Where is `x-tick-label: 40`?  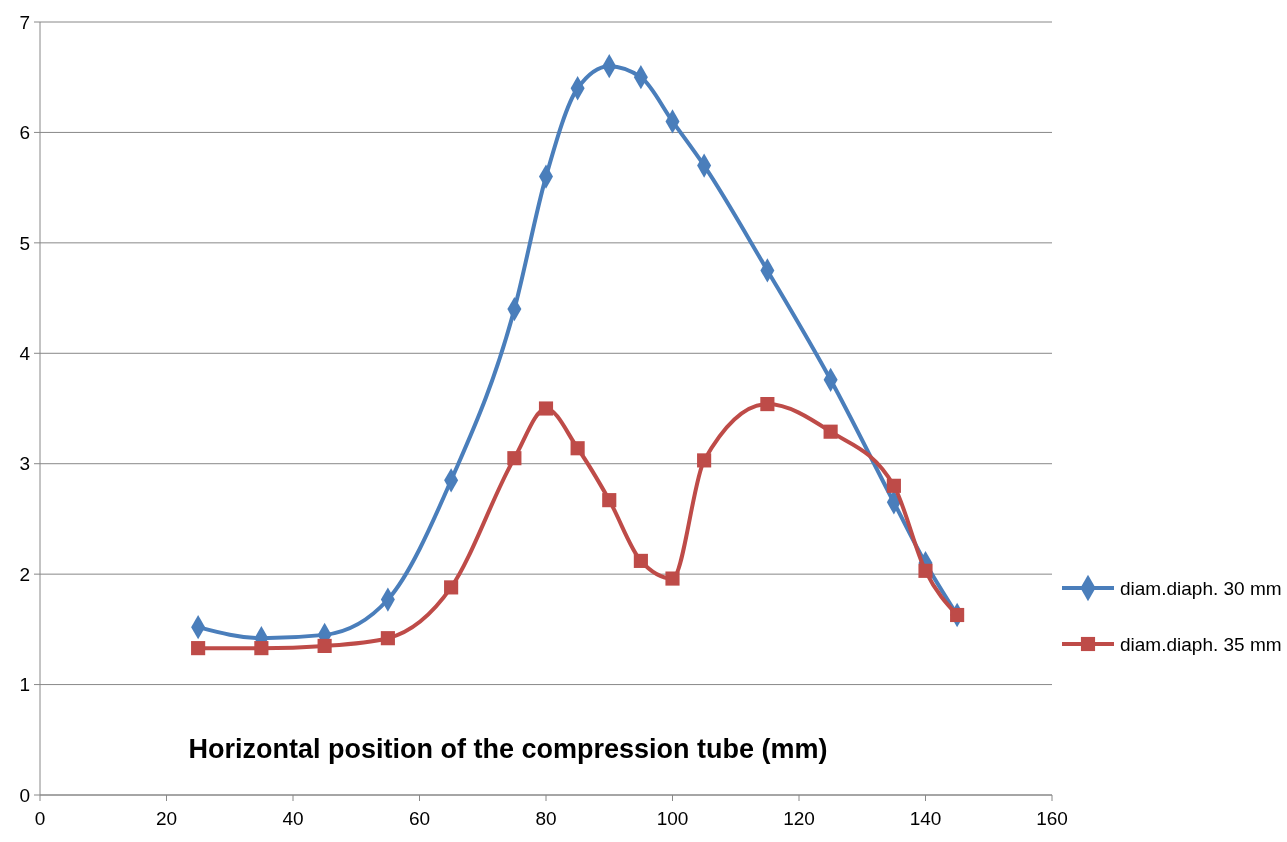 x-tick-label: 40 is located at coordinates (293, 818).